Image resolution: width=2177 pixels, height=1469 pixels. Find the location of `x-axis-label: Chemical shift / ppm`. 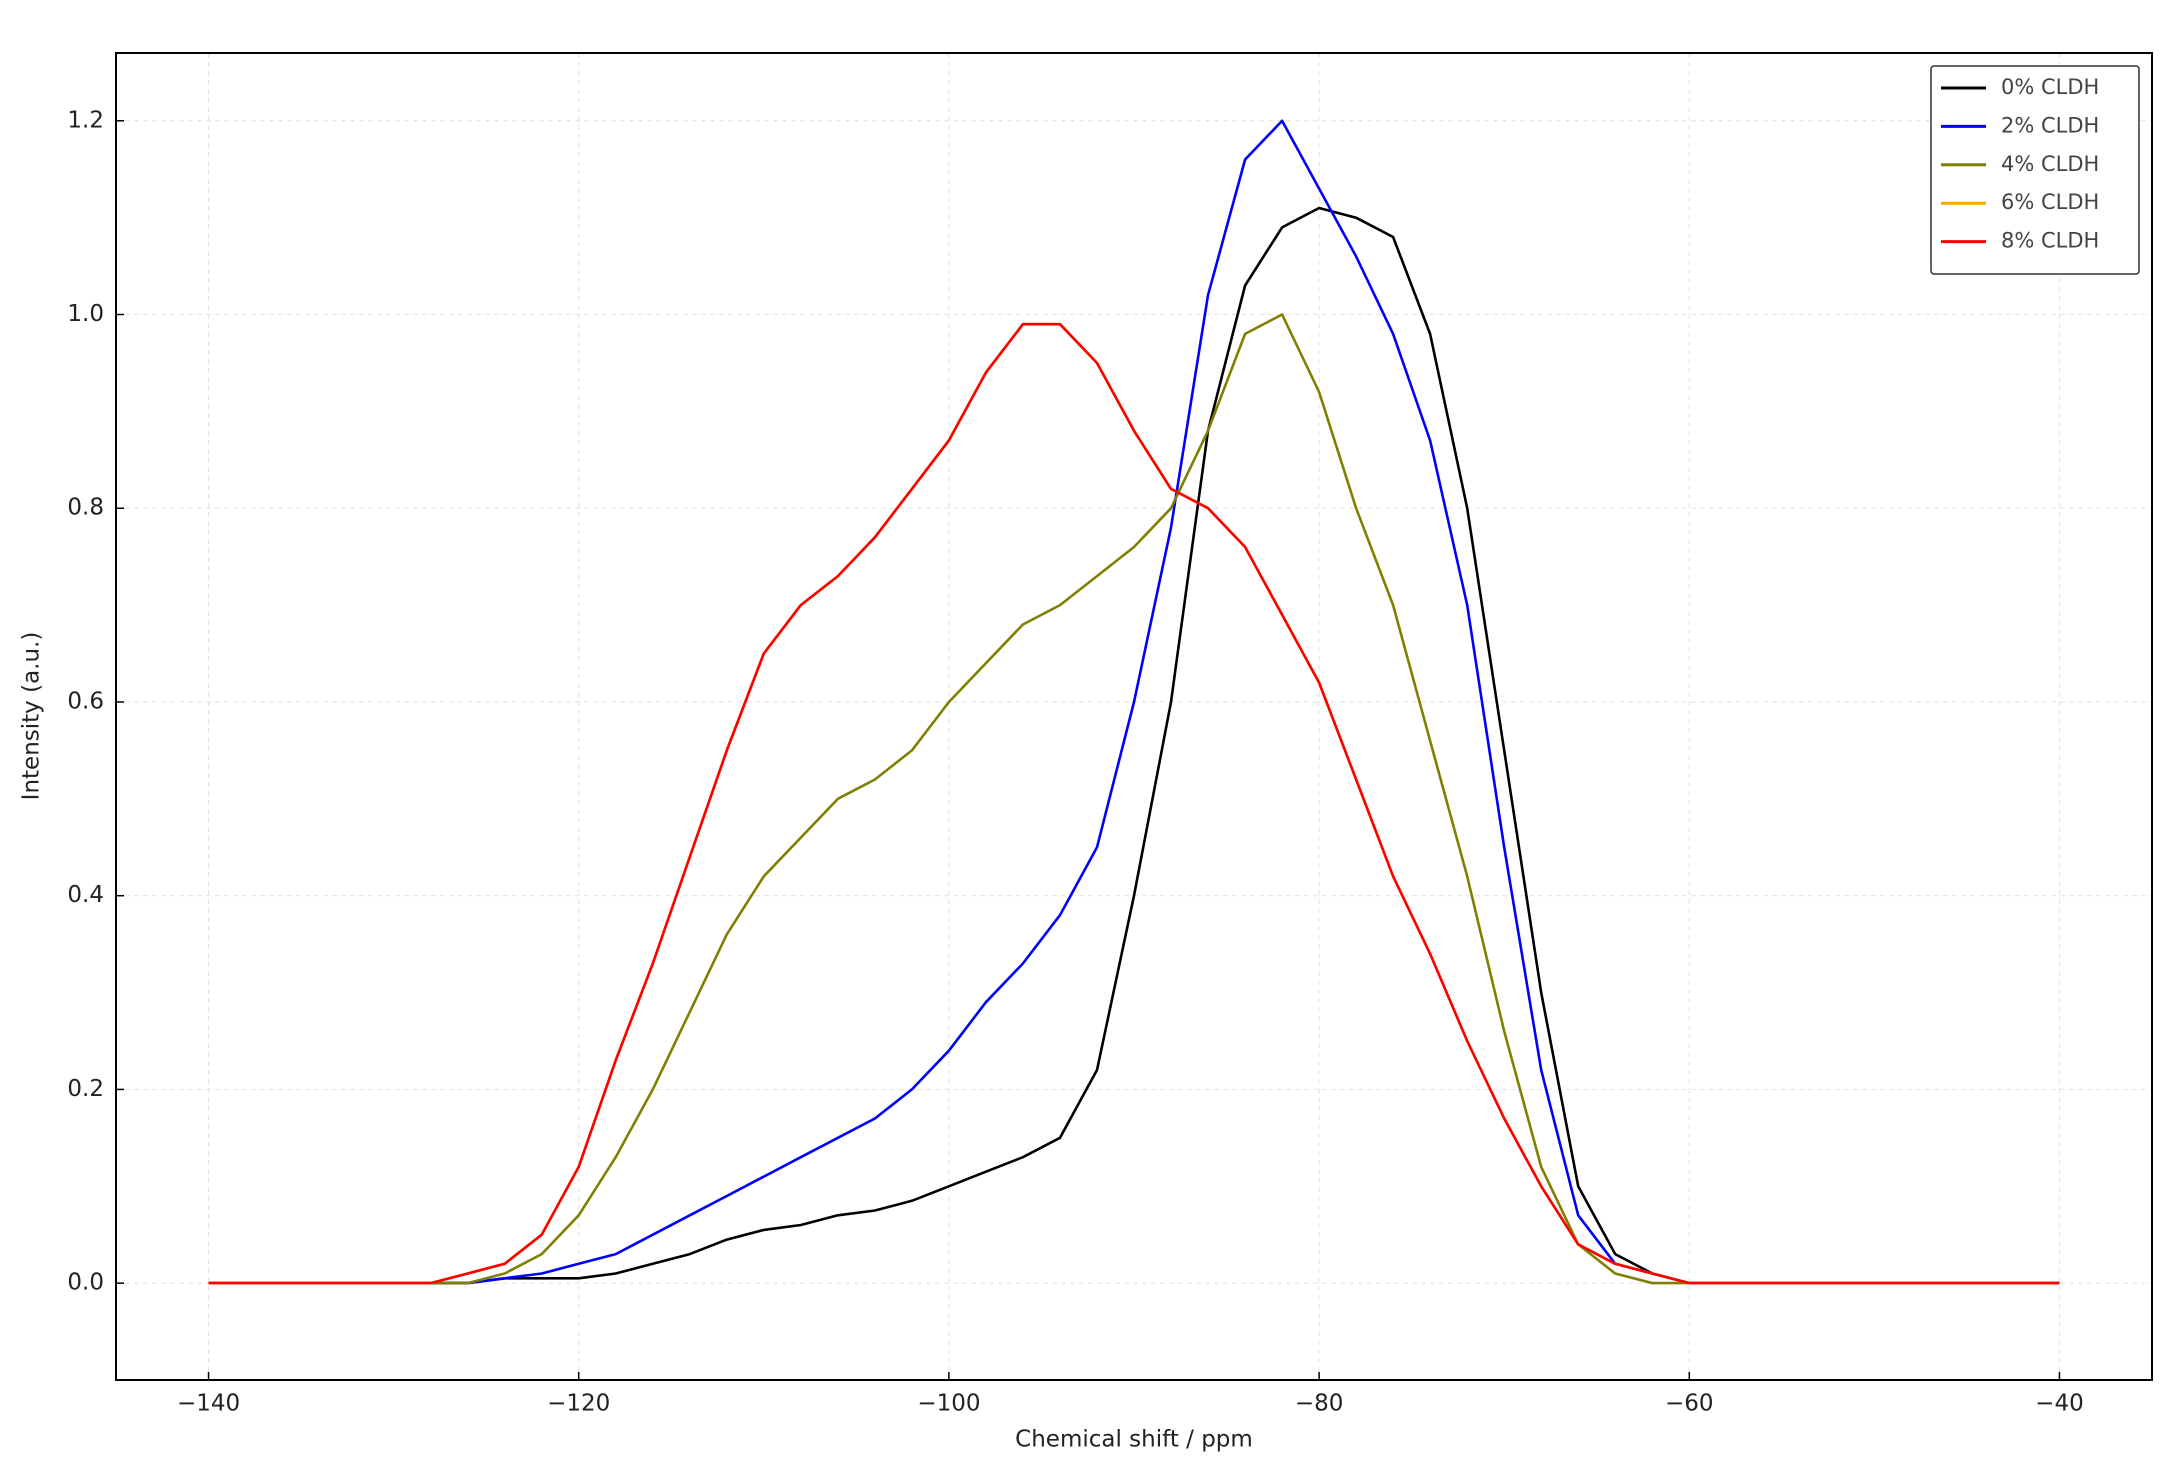

x-axis-label: Chemical shift / ppm is located at coordinates (1134, 1440).